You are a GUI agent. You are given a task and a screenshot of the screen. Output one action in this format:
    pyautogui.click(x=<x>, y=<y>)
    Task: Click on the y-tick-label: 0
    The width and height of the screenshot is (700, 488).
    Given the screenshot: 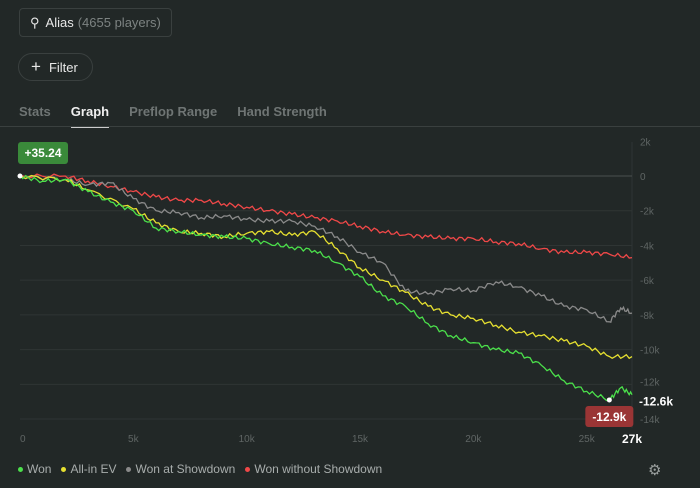 What is the action you would take?
    pyautogui.click(x=643, y=177)
    